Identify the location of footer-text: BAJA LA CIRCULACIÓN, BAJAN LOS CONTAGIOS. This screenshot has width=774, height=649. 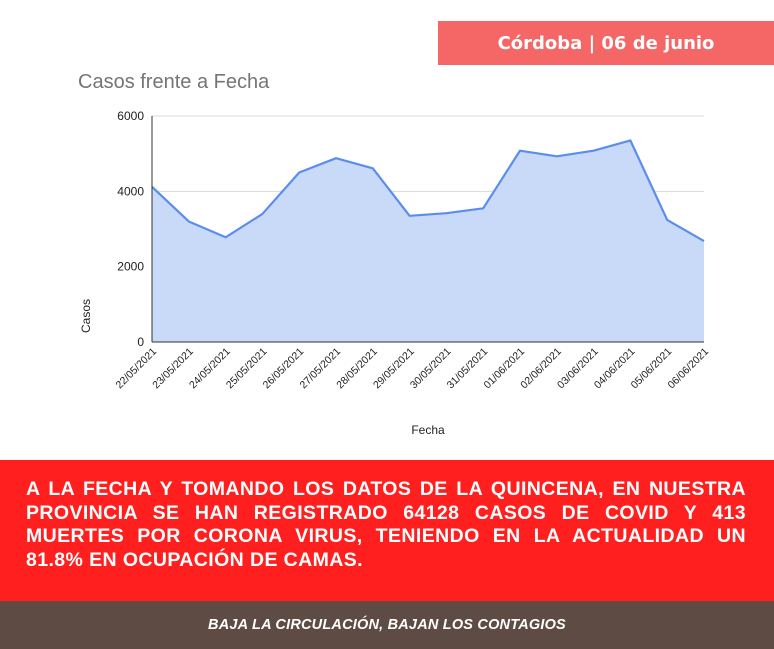
(387, 625).